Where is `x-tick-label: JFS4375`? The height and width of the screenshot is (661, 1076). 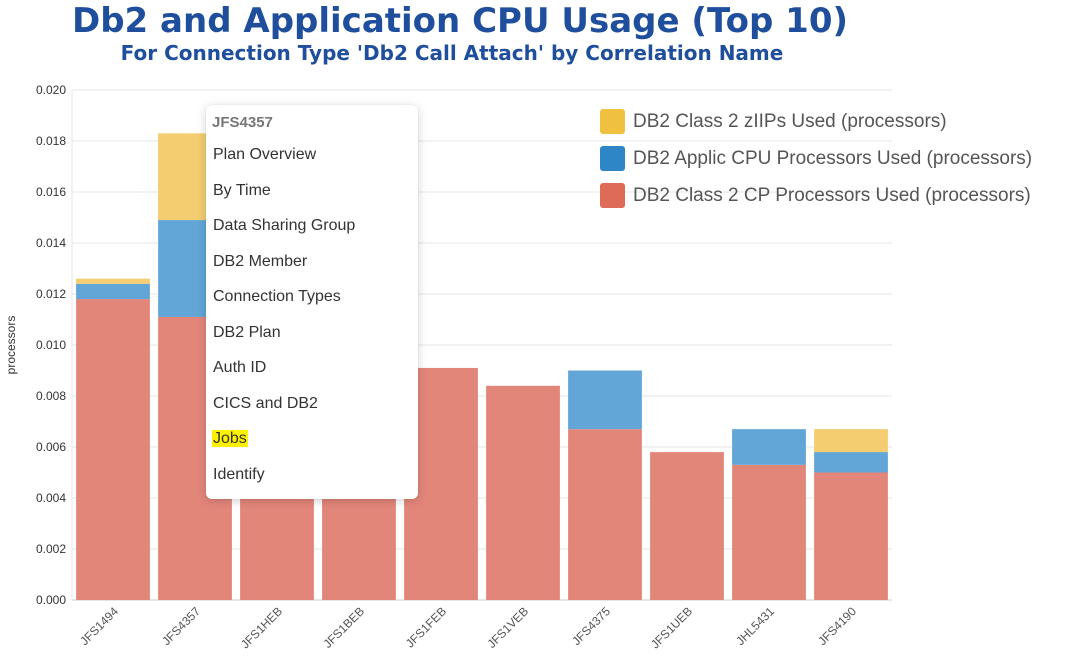
x-tick-label: JFS4375 is located at coordinates (591, 626).